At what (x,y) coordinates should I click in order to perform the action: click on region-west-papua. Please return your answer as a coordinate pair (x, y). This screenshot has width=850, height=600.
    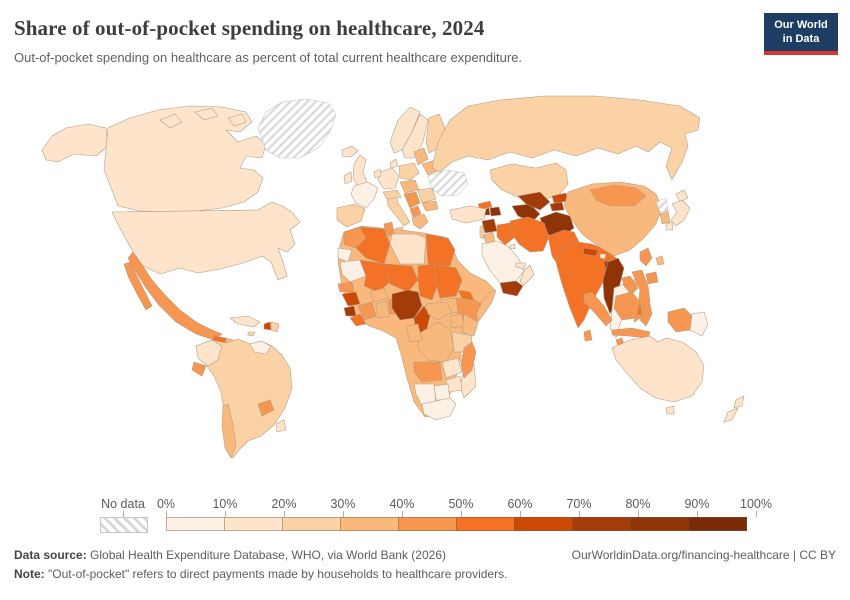
    Looking at the image, I should click on (680, 320).